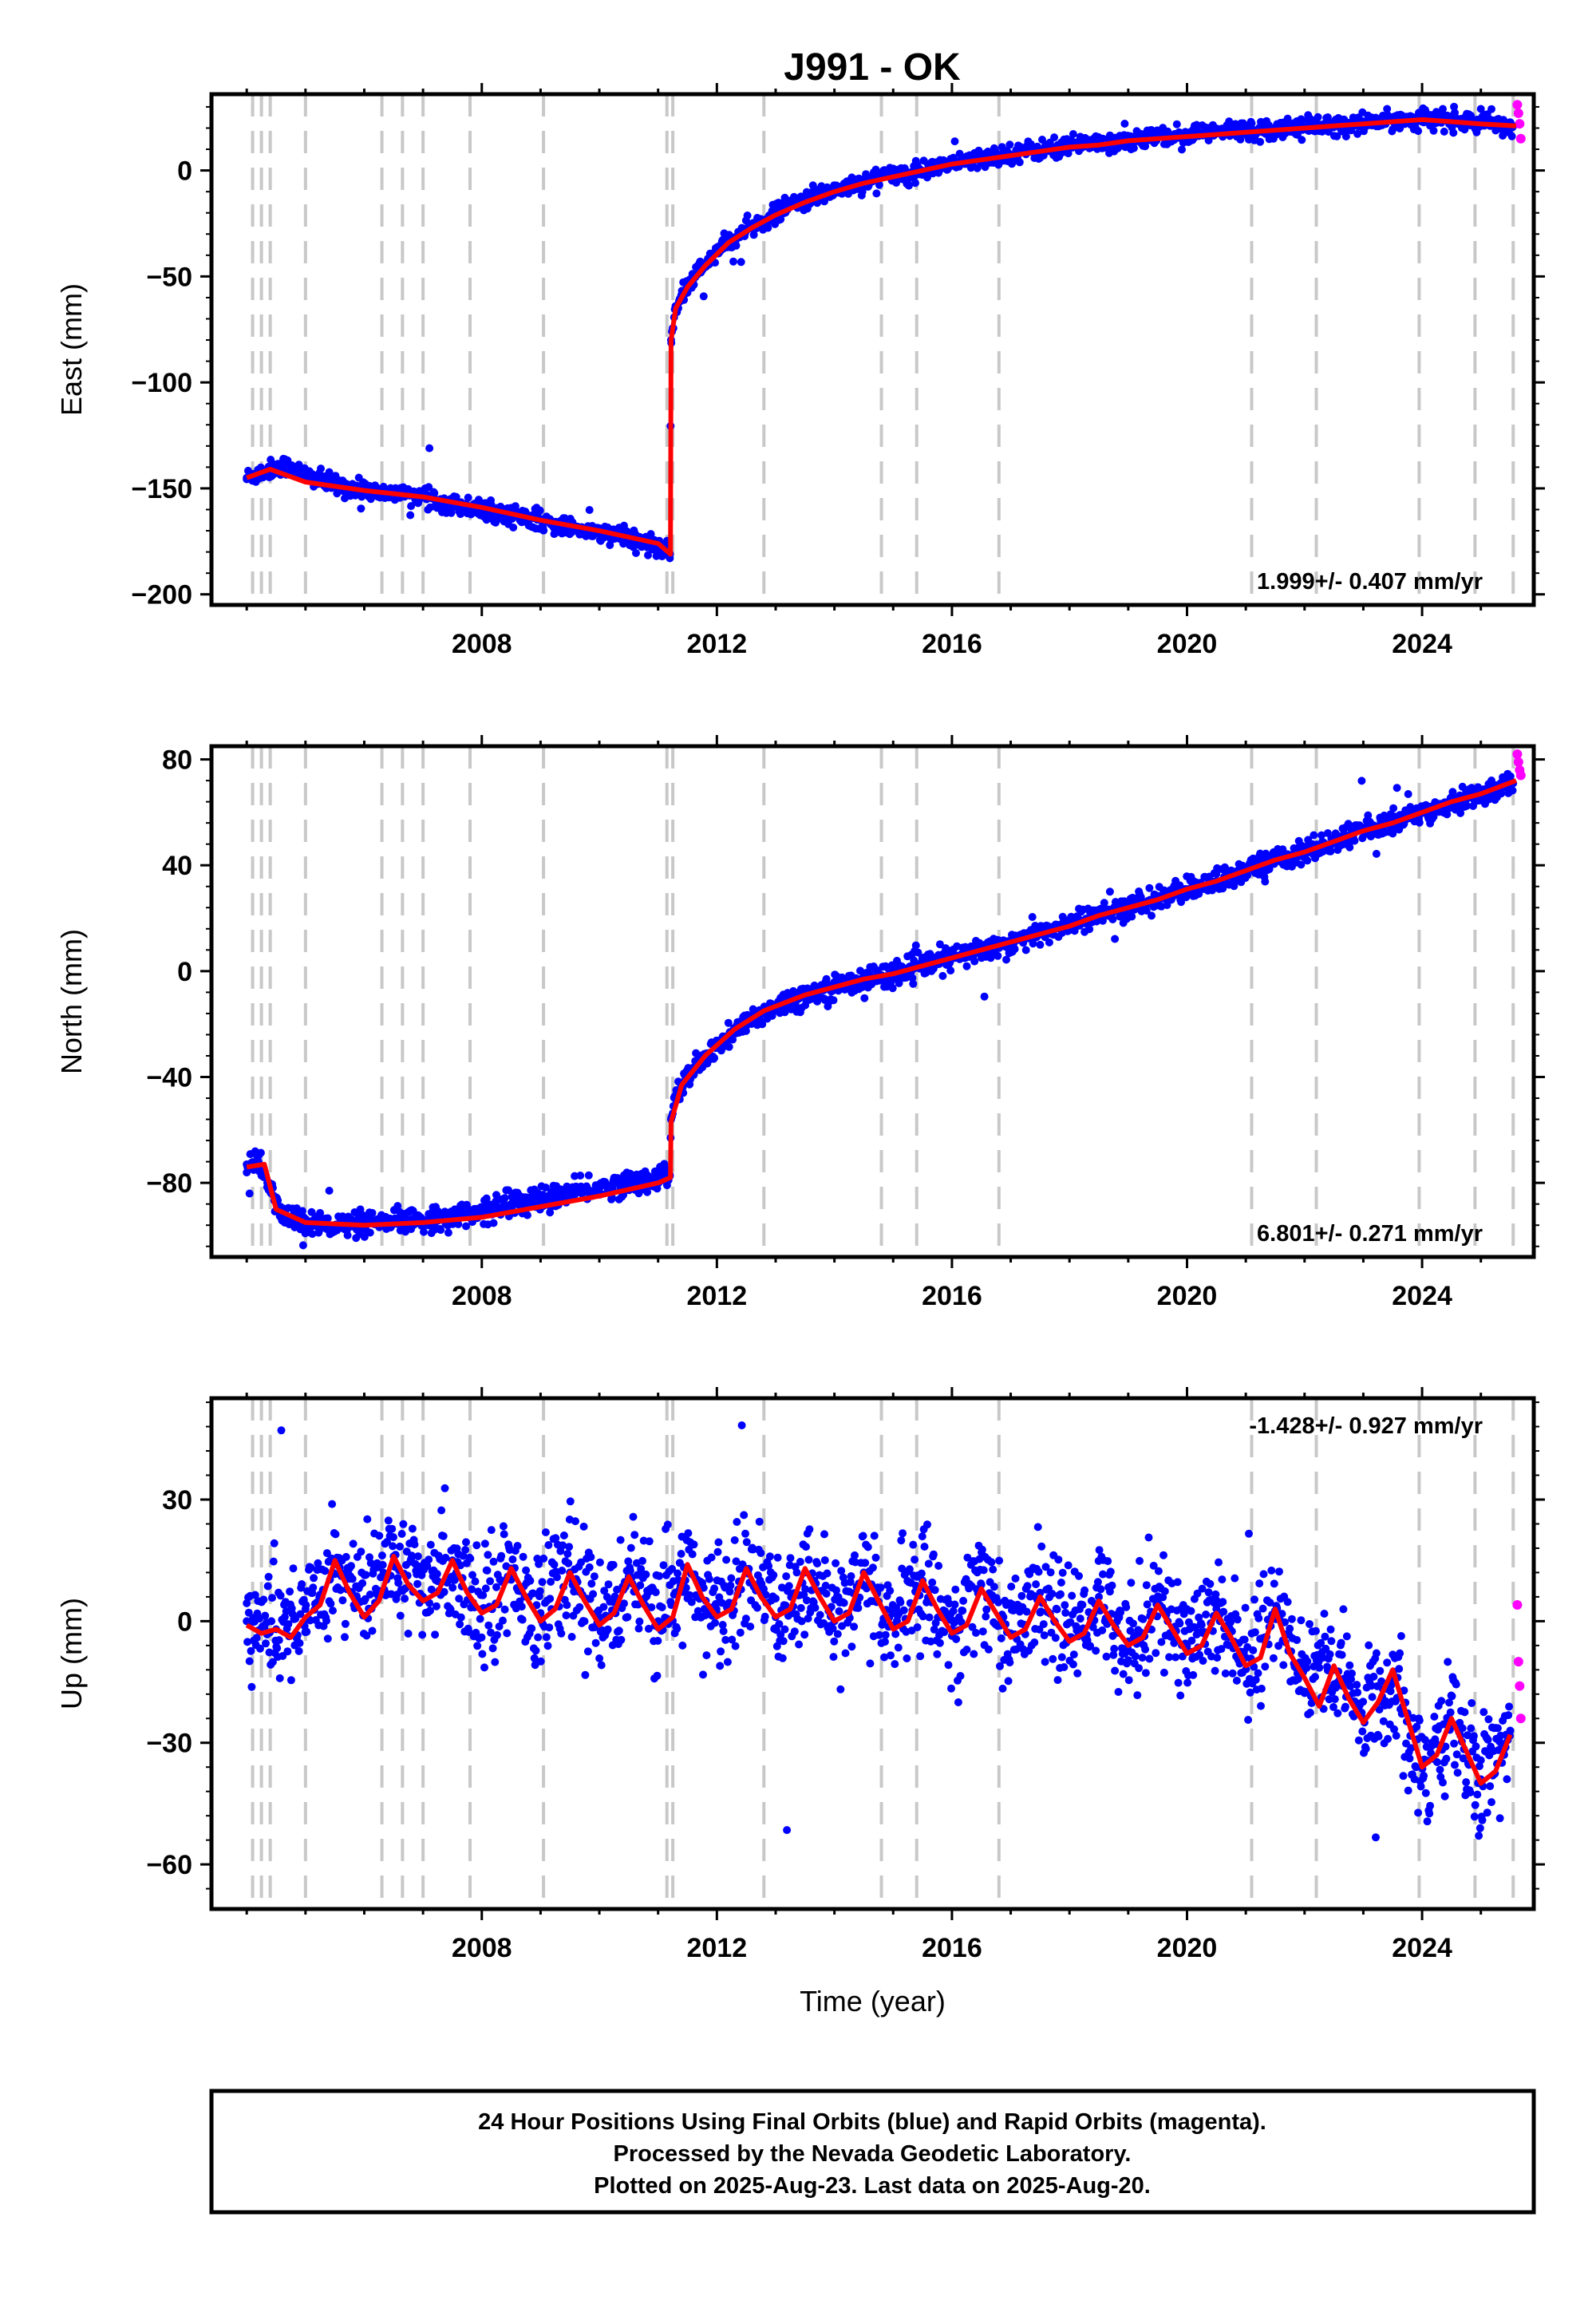 The width and height of the screenshot is (1596, 2316). What do you see at coordinates (717, 1296) in the screenshot?
I see `x-tick-label: 2012` at bounding box center [717, 1296].